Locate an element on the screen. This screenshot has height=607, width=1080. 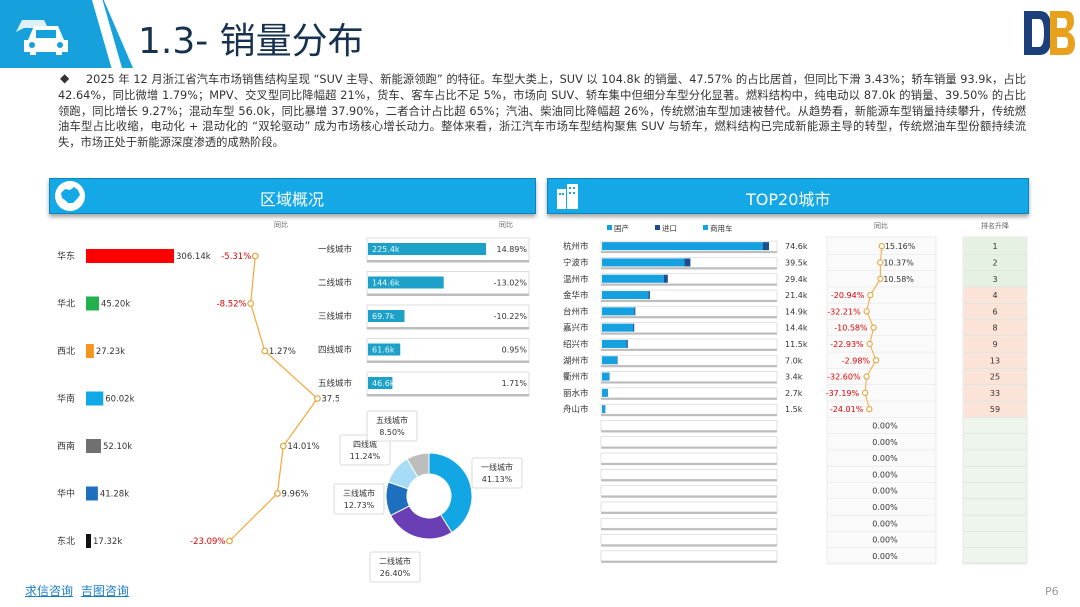
city-yoy-label: 10.58% is located at coordinates (898, 279).